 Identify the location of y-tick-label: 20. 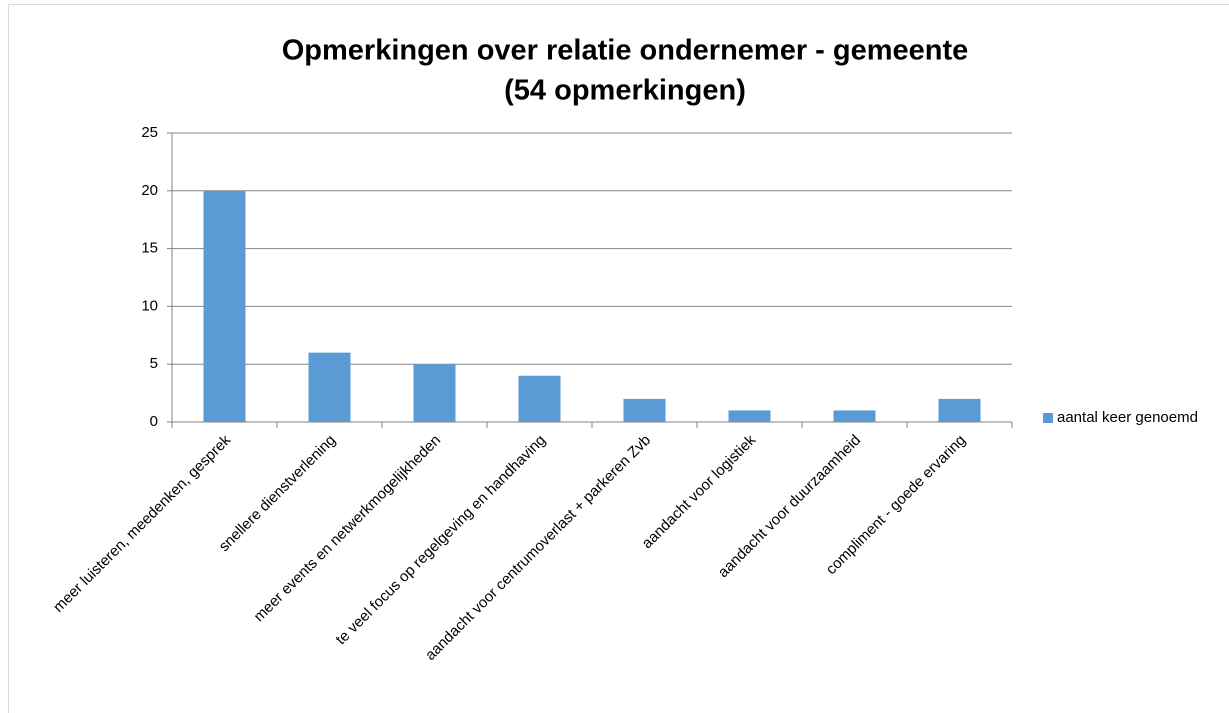
(149, 190).